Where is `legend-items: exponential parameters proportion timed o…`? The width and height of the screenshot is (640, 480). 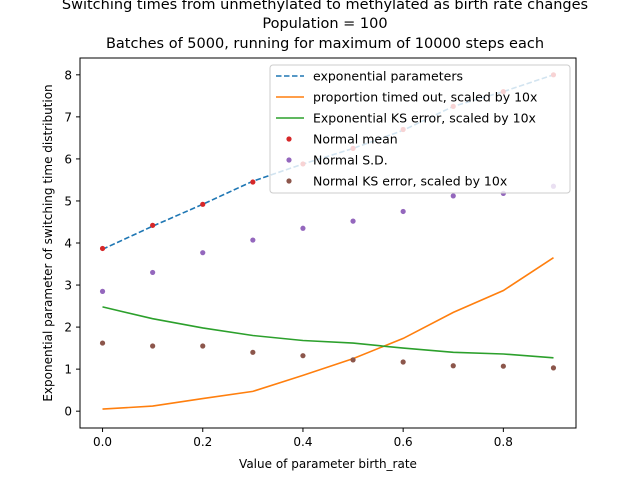
legend-items: exponential parameters proportion timed o… is located at coordinates (406, 129).